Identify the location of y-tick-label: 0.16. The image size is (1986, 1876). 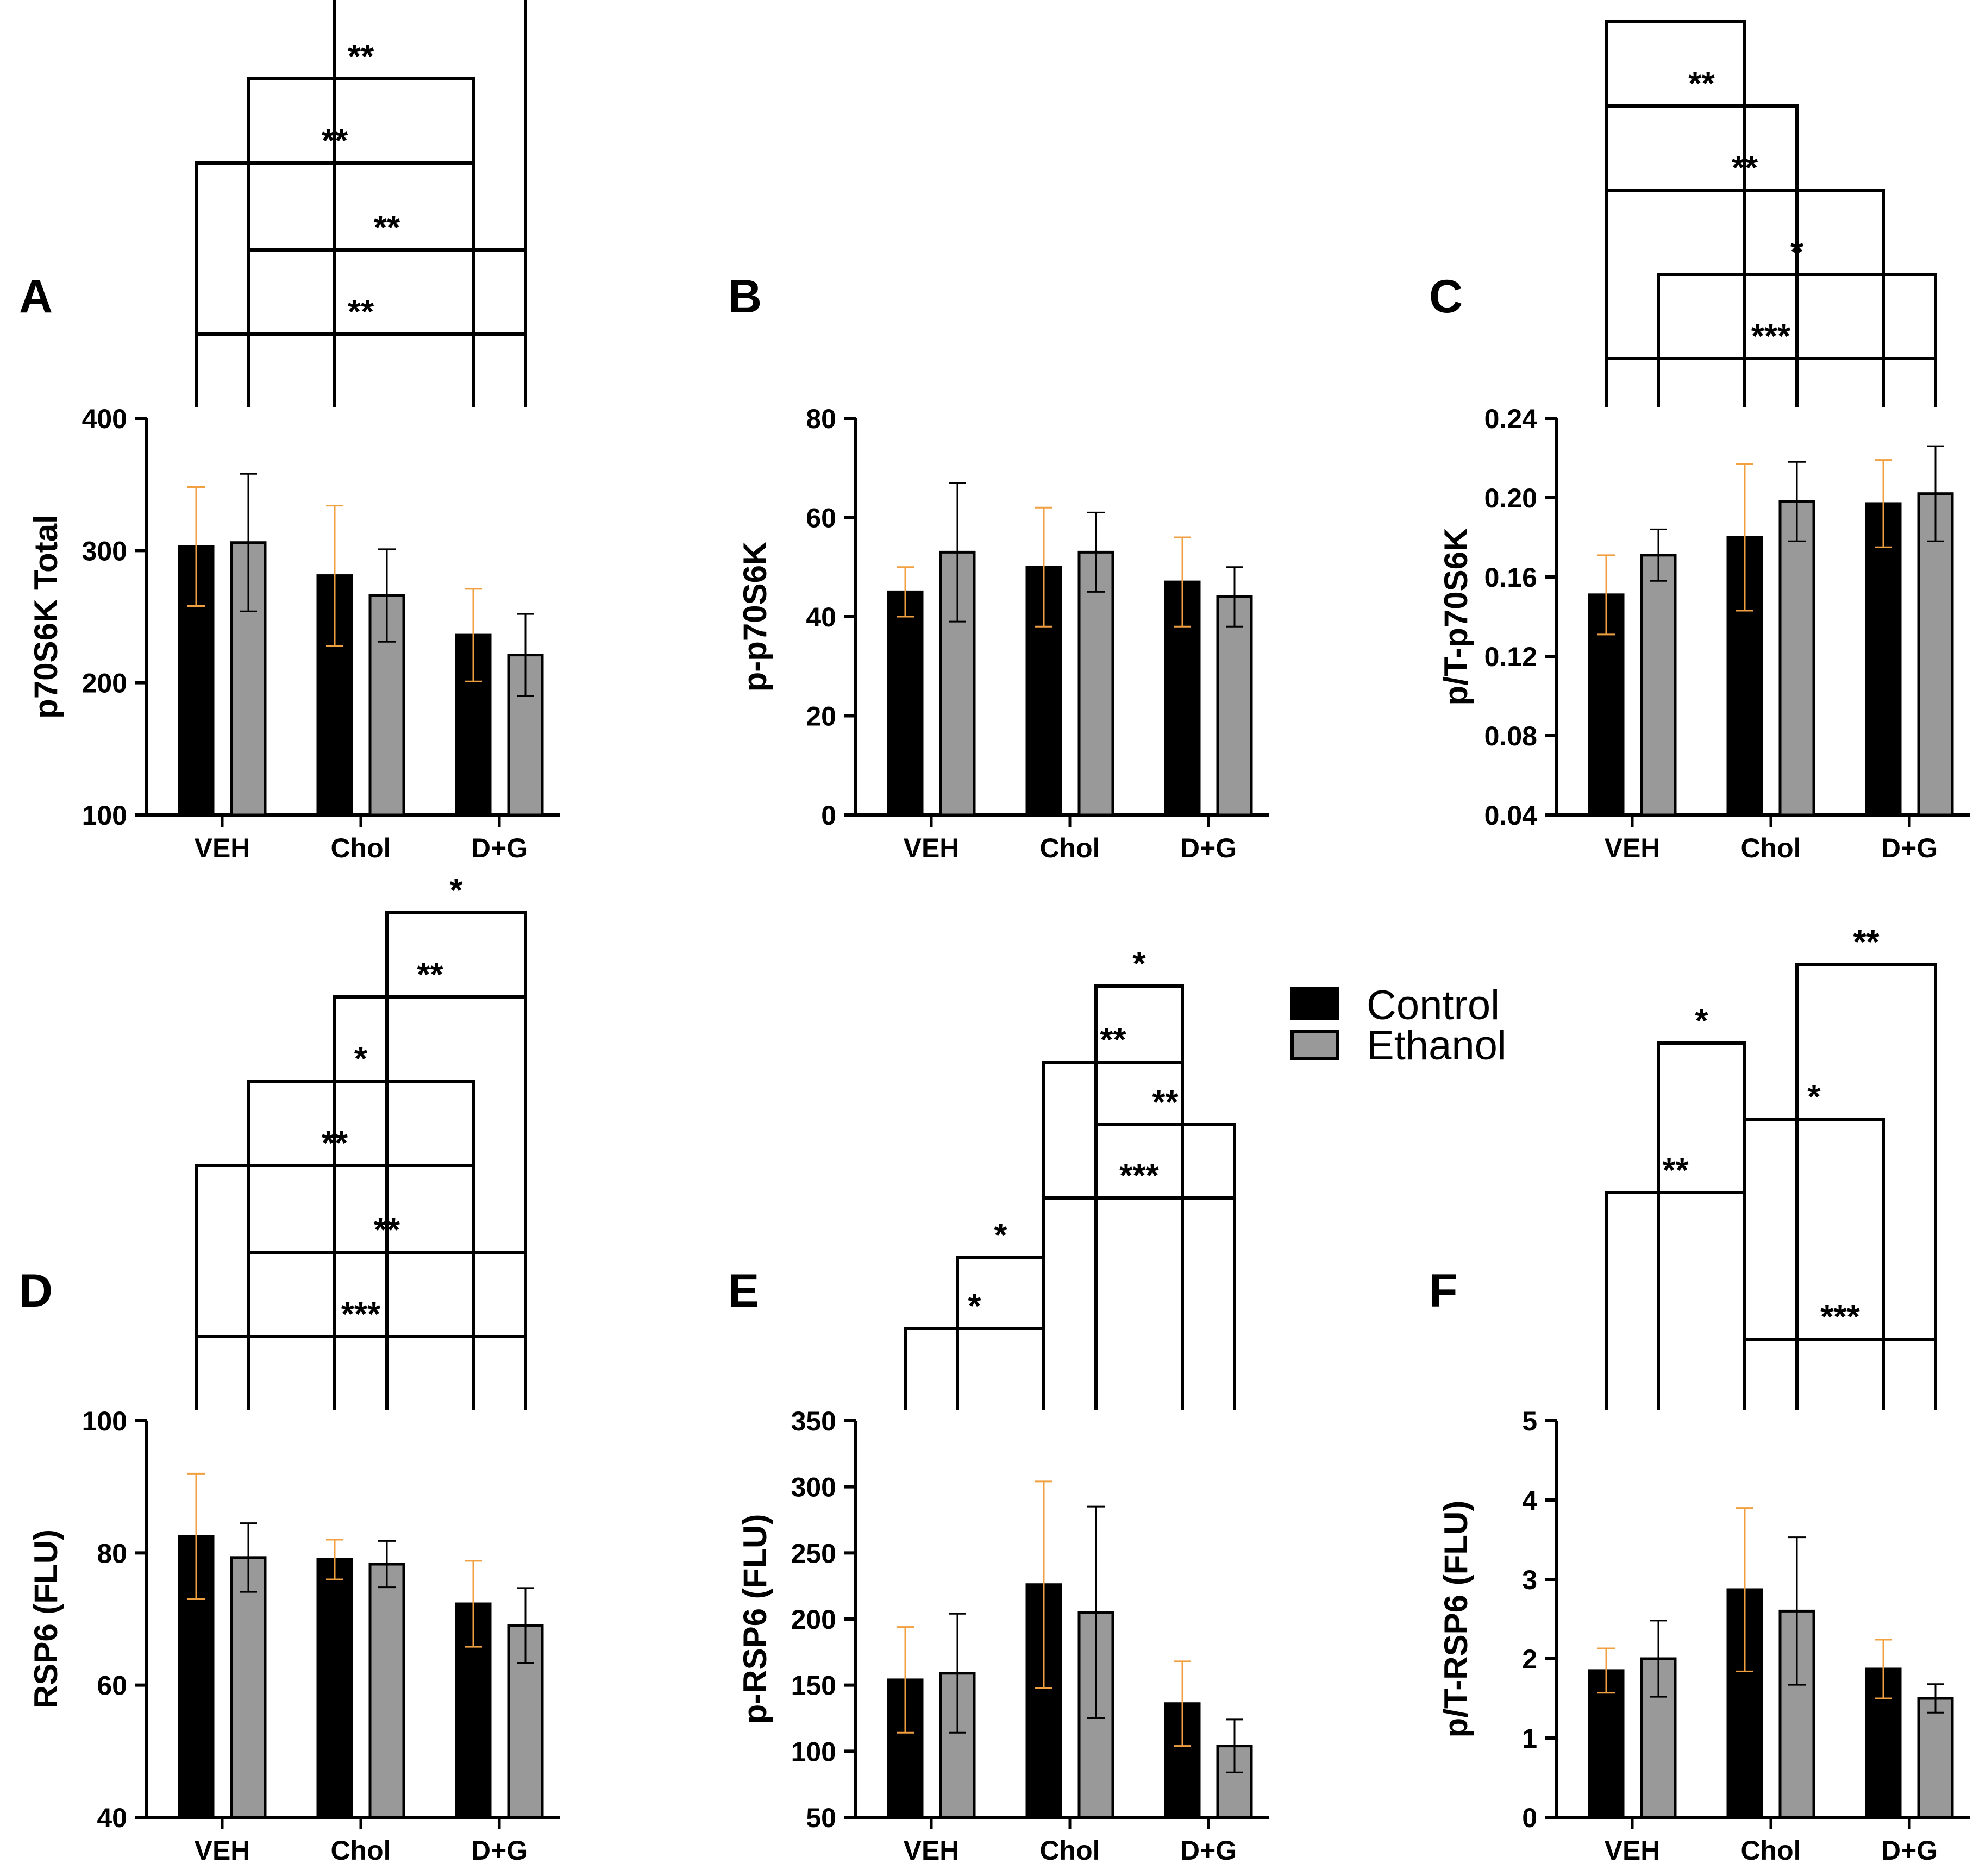
(1510, 577).